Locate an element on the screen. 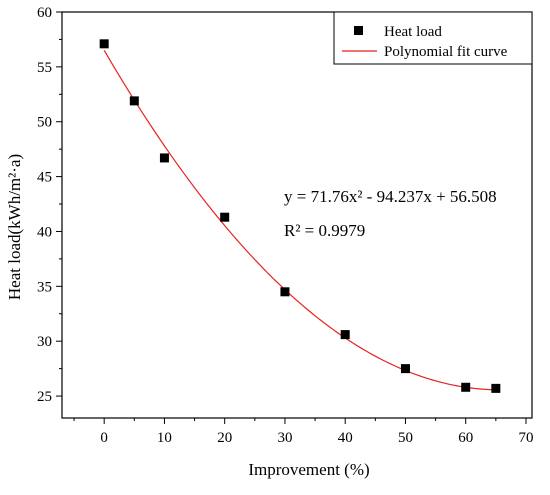 The image size is (550, 495). r-squared-label: R² = 0.9979 is located at coordinates (324, 230).